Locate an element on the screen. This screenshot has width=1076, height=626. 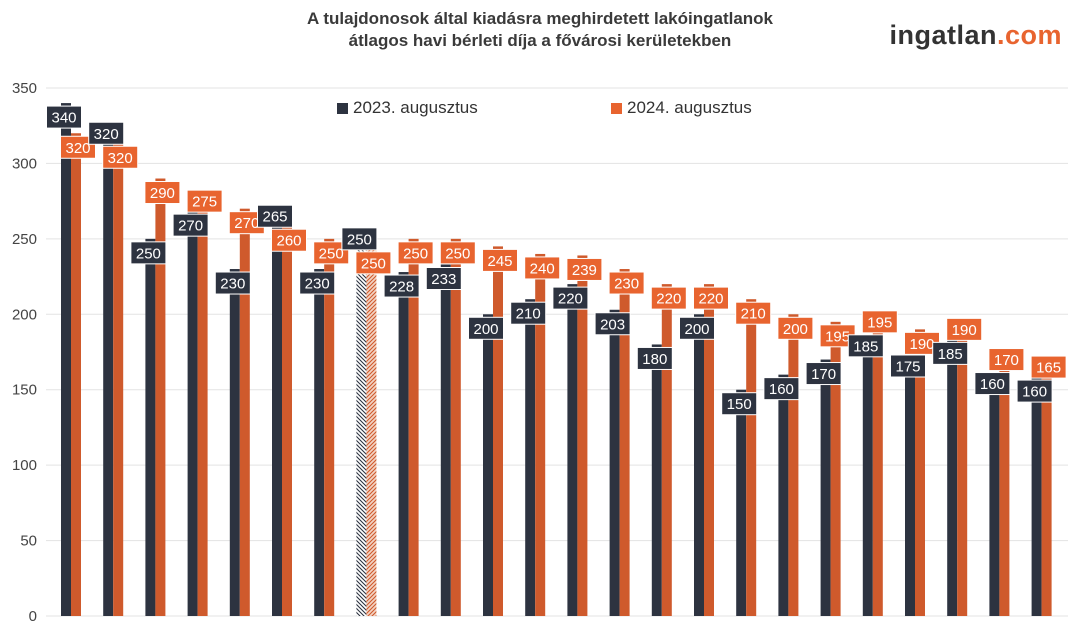
data-label-2024: 190 is located at coordinates (922, 343).